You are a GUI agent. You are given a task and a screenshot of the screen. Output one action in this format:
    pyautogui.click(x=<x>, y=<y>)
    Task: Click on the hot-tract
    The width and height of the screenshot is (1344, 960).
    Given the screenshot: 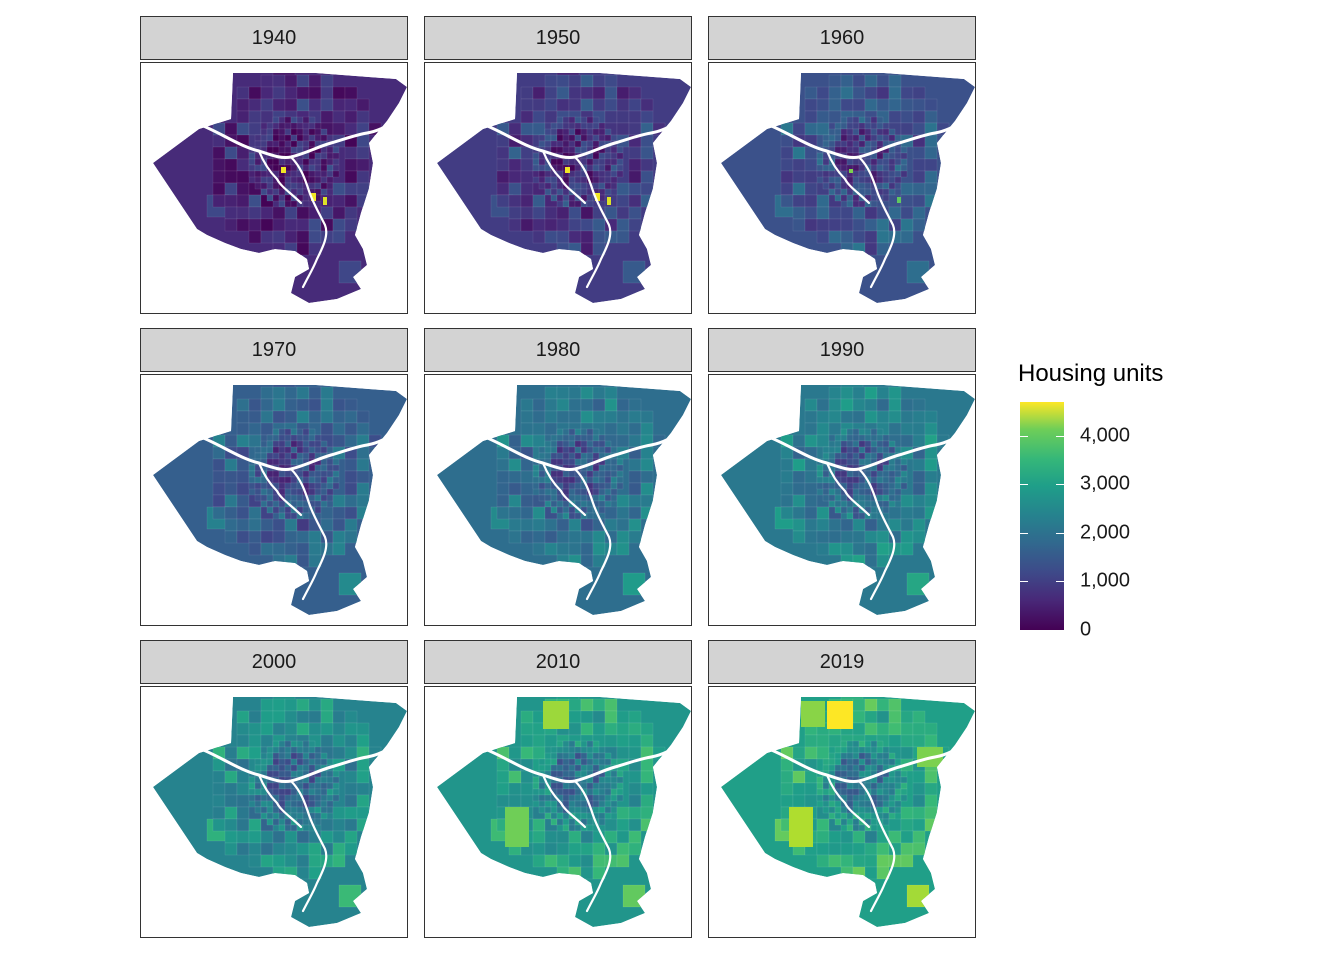 What is the action you would take?
    pyautogui.click(x=313, y=197)
    